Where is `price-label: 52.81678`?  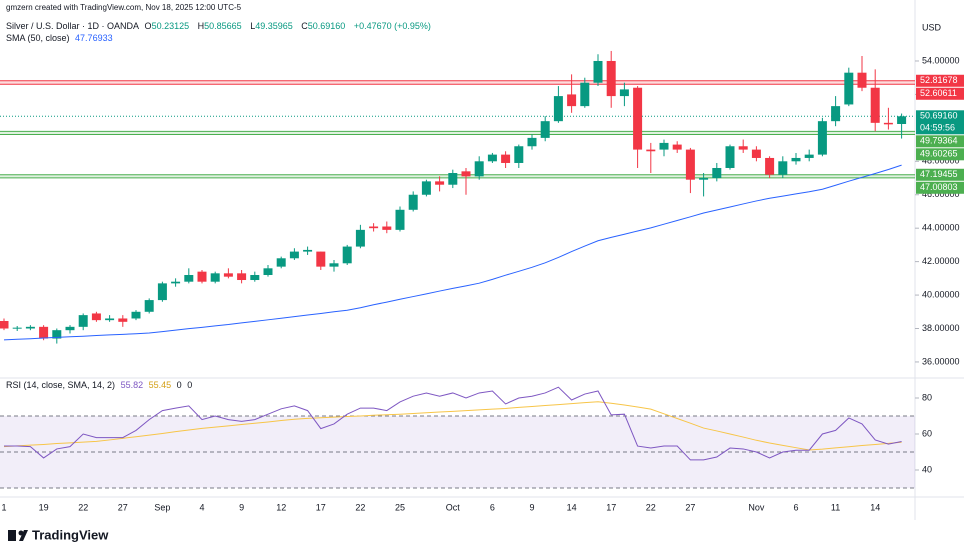 price-label: 52.81678 is located at coordinates (939, 80).